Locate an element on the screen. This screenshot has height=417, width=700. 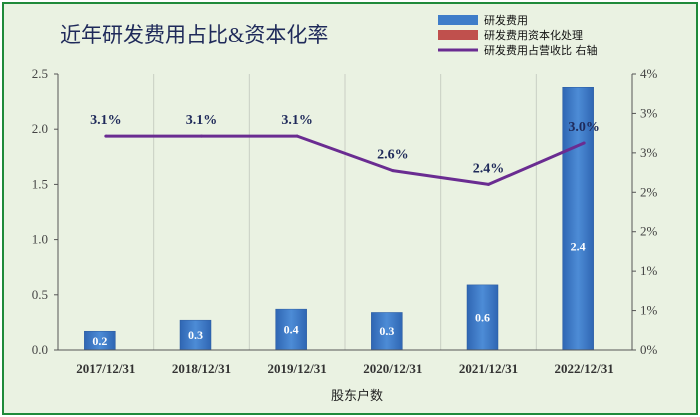
chart-title: 近年研发费用占比&资本化率 is located at coordinates (194, 35).